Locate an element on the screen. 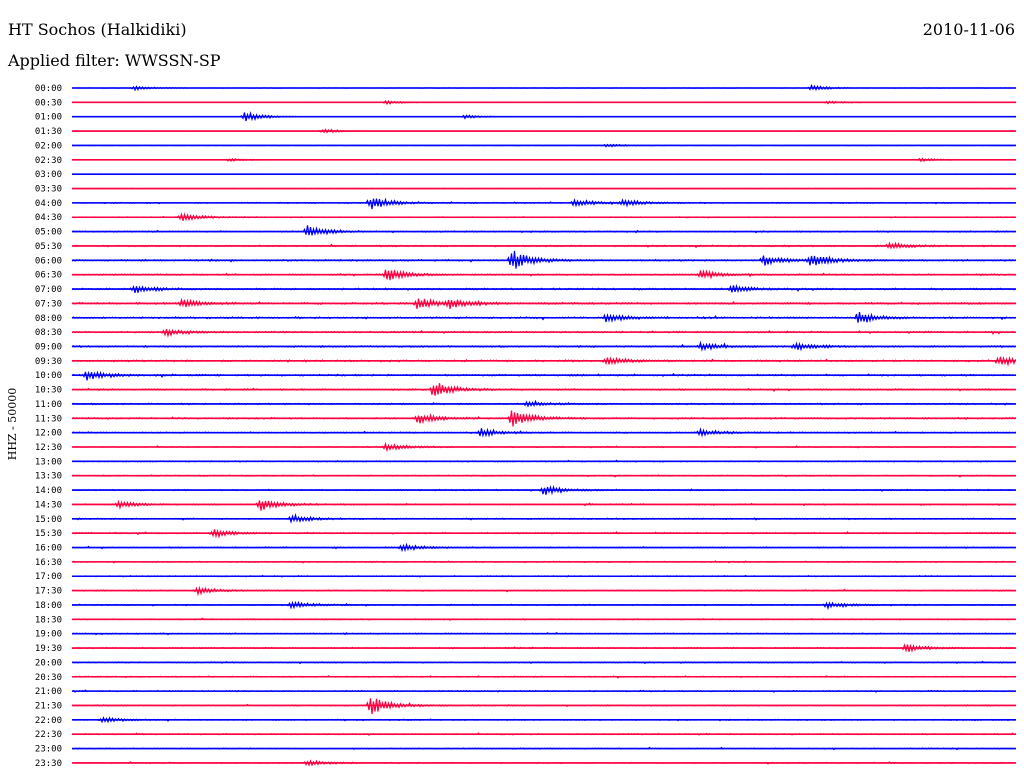 Image resolution: width=1024 pixels, height=780 pixels. row-time-label: 12:30 is located at coordinates (48, 448).